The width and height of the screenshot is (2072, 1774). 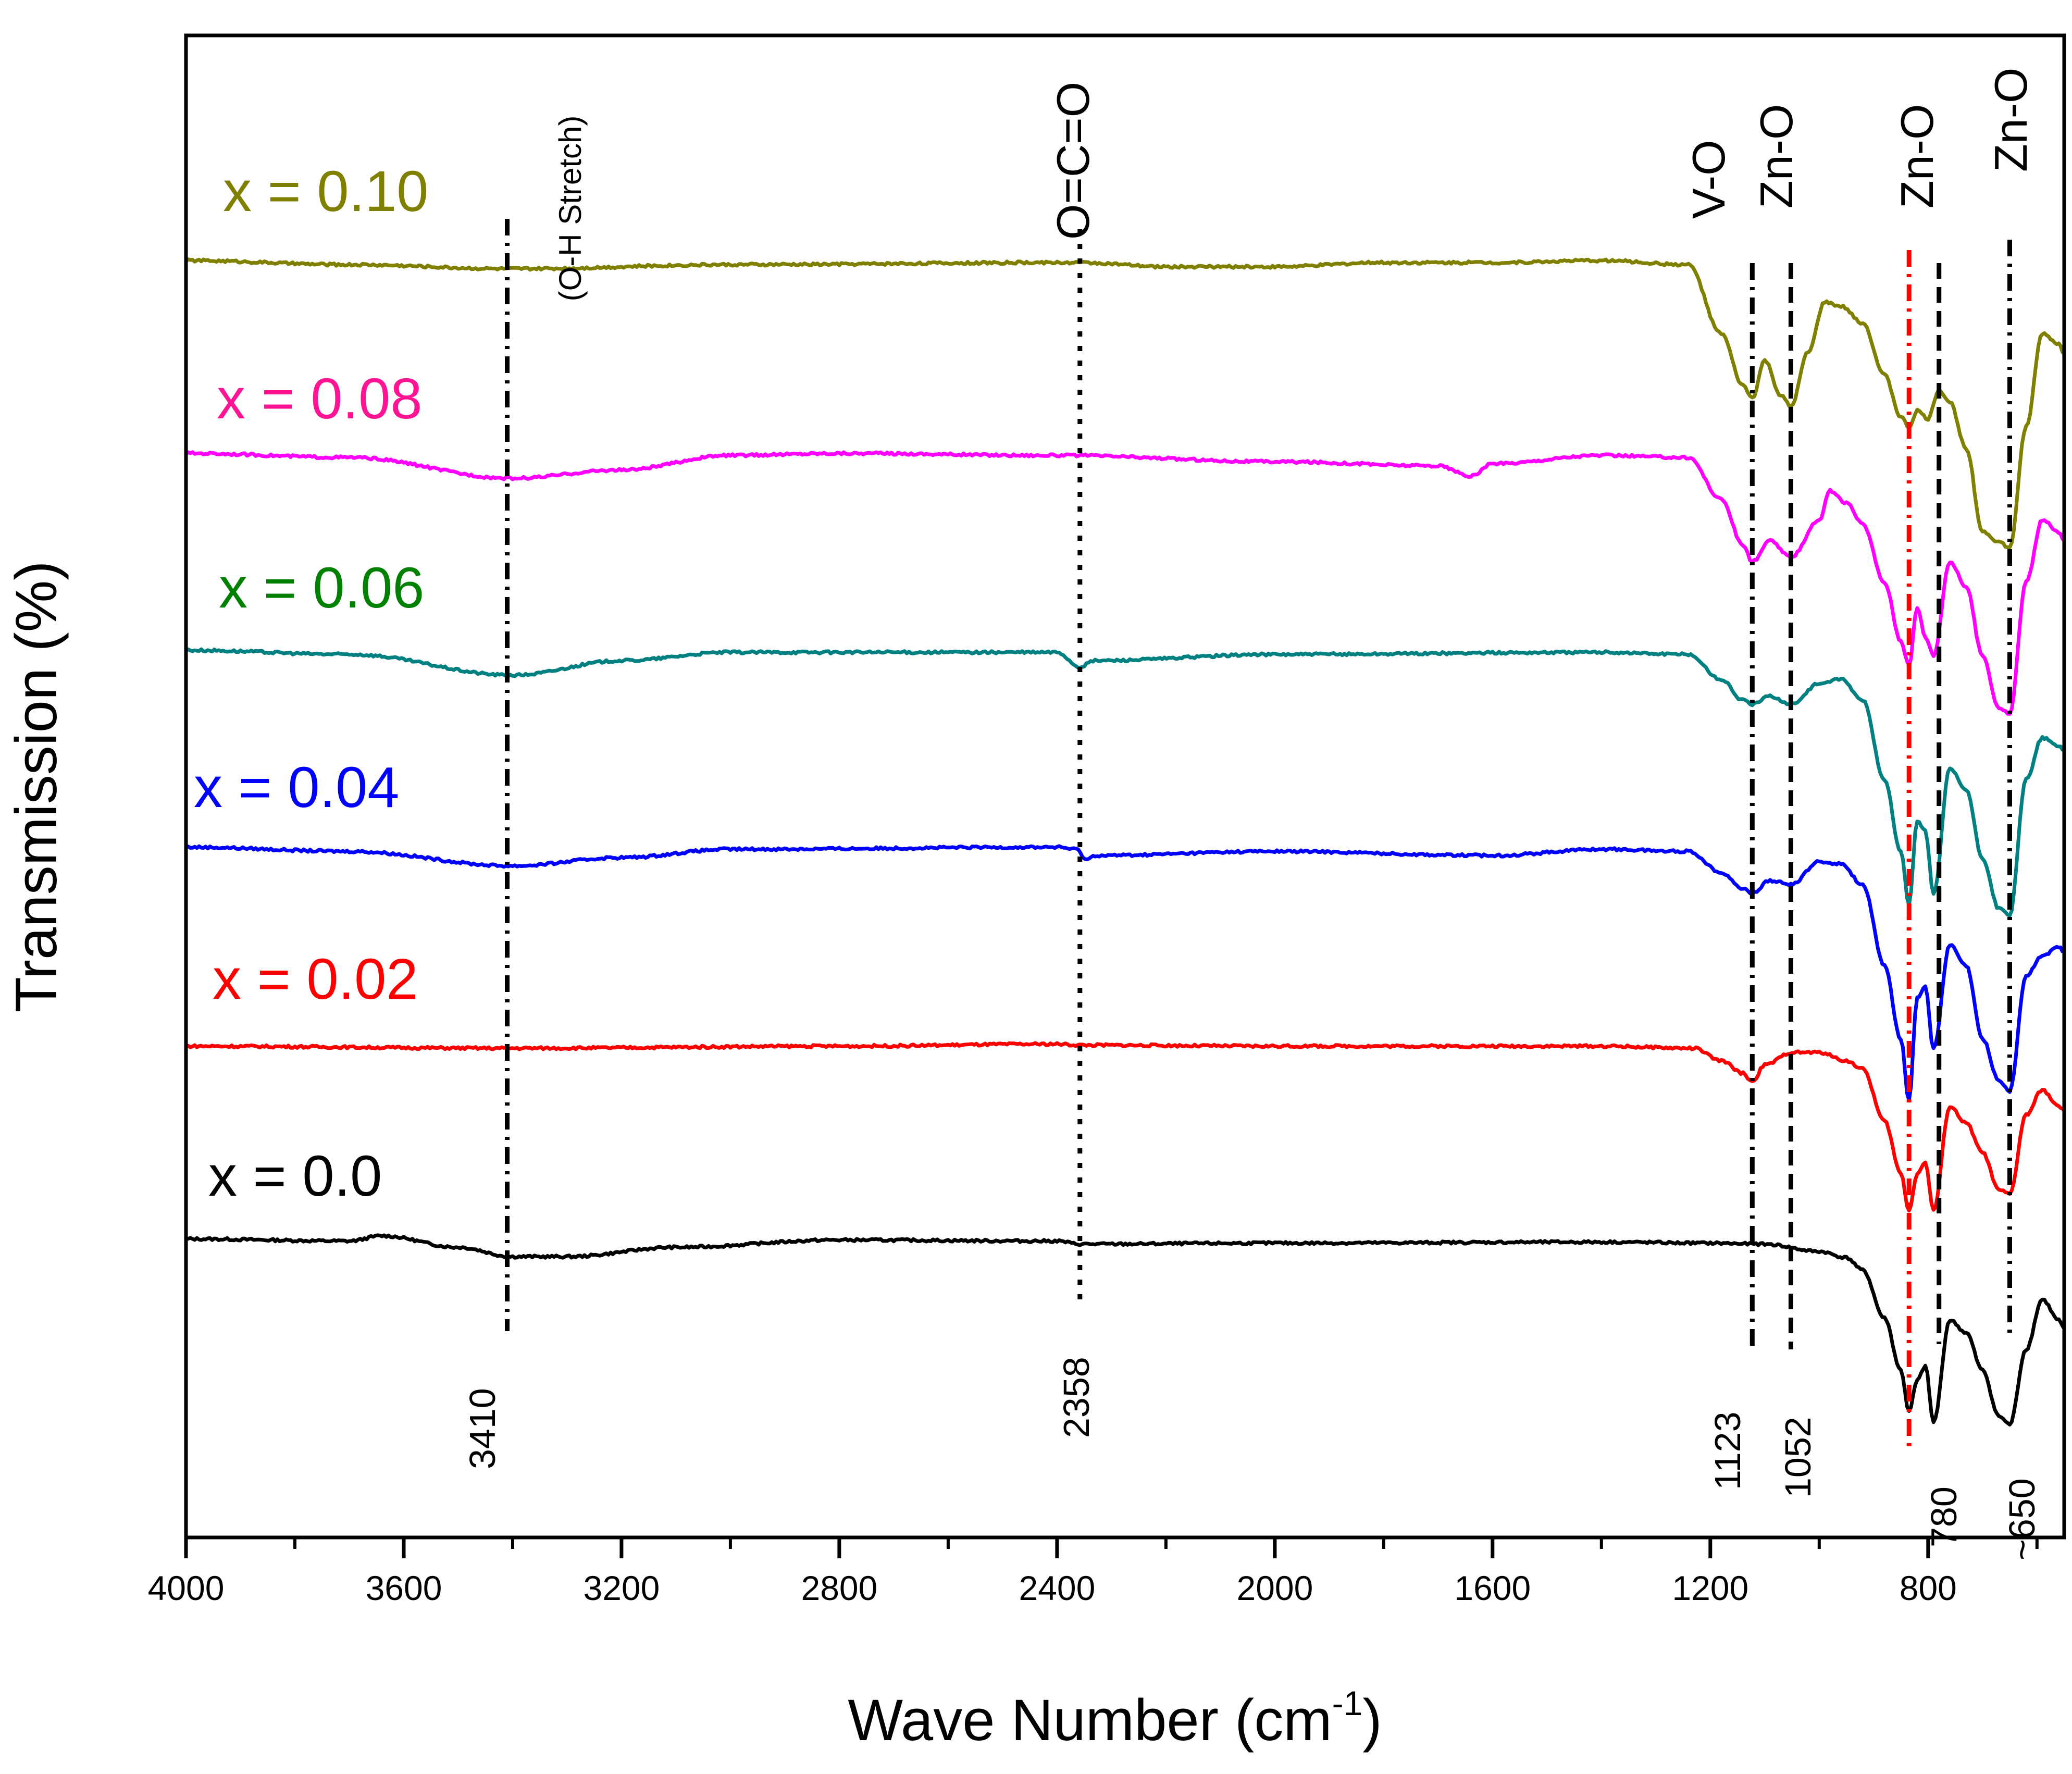 I want to click on series-label-x-0-04: x = 0.04, so click(x=296, y=787).